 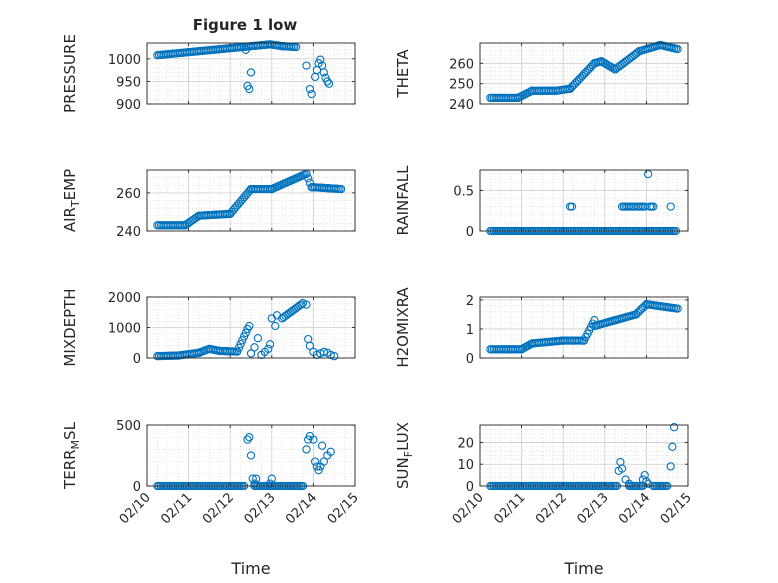 I want to click on subplot-mixdepth: 0 1000 2000 MIXDEPTH, so click(x=208, y=327).